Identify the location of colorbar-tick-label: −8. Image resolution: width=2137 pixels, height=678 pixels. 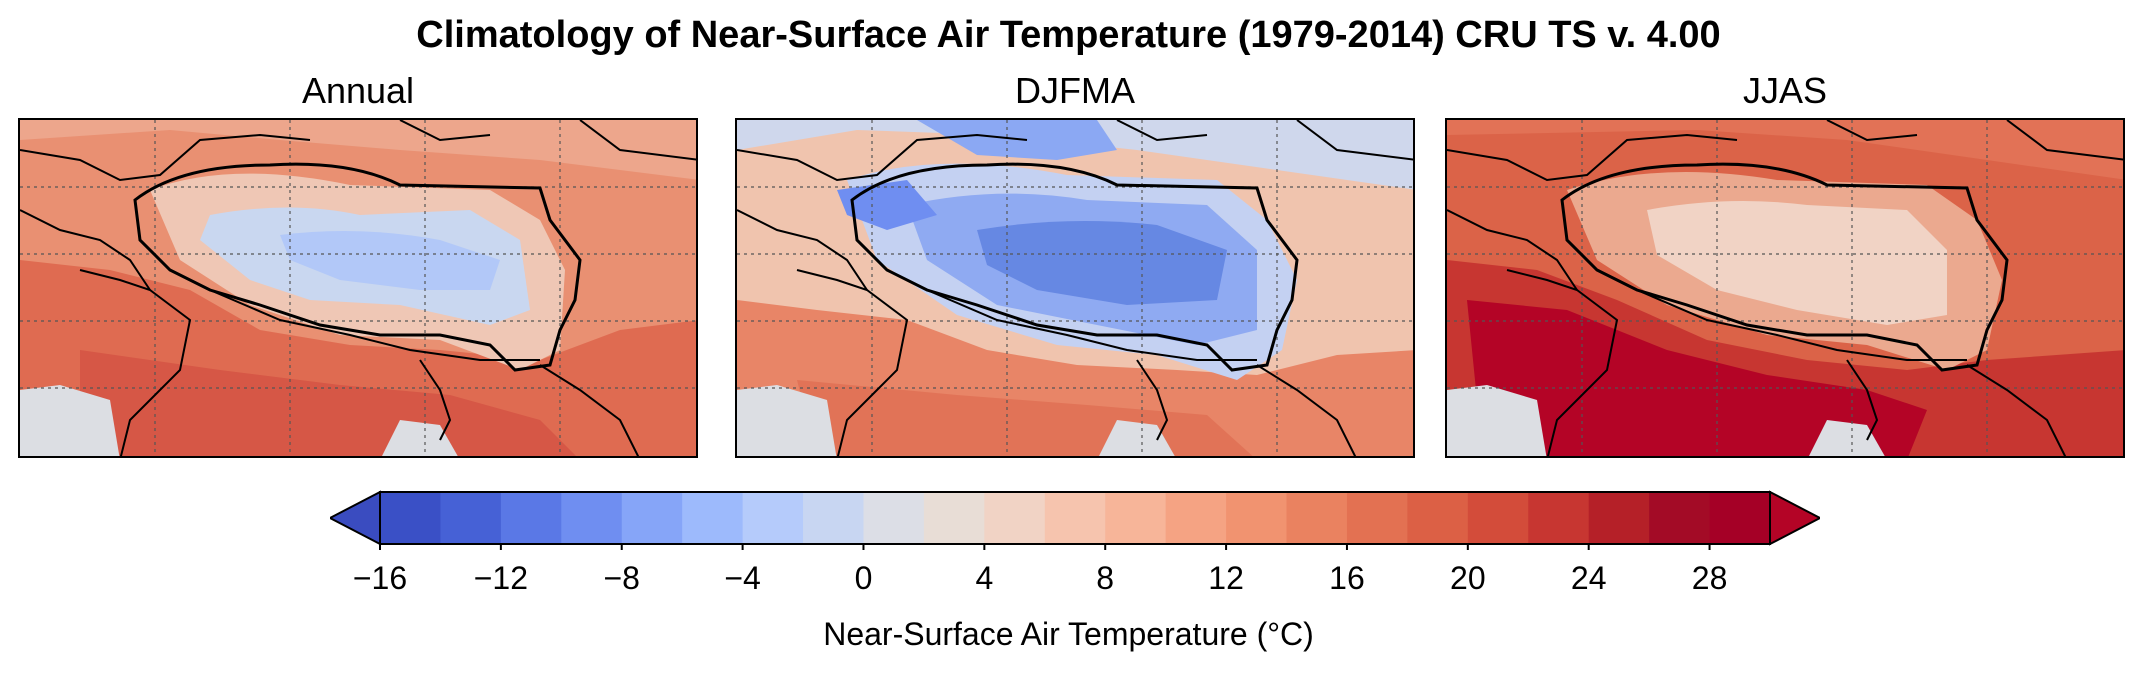
(621, 578).